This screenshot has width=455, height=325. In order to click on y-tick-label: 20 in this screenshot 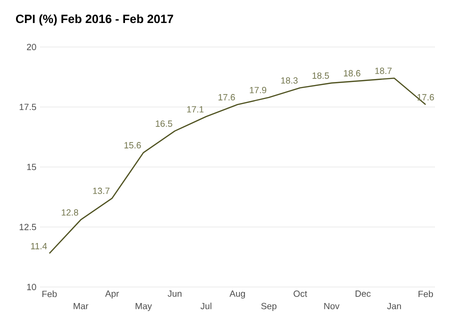, I will do `click(31, 47)`.